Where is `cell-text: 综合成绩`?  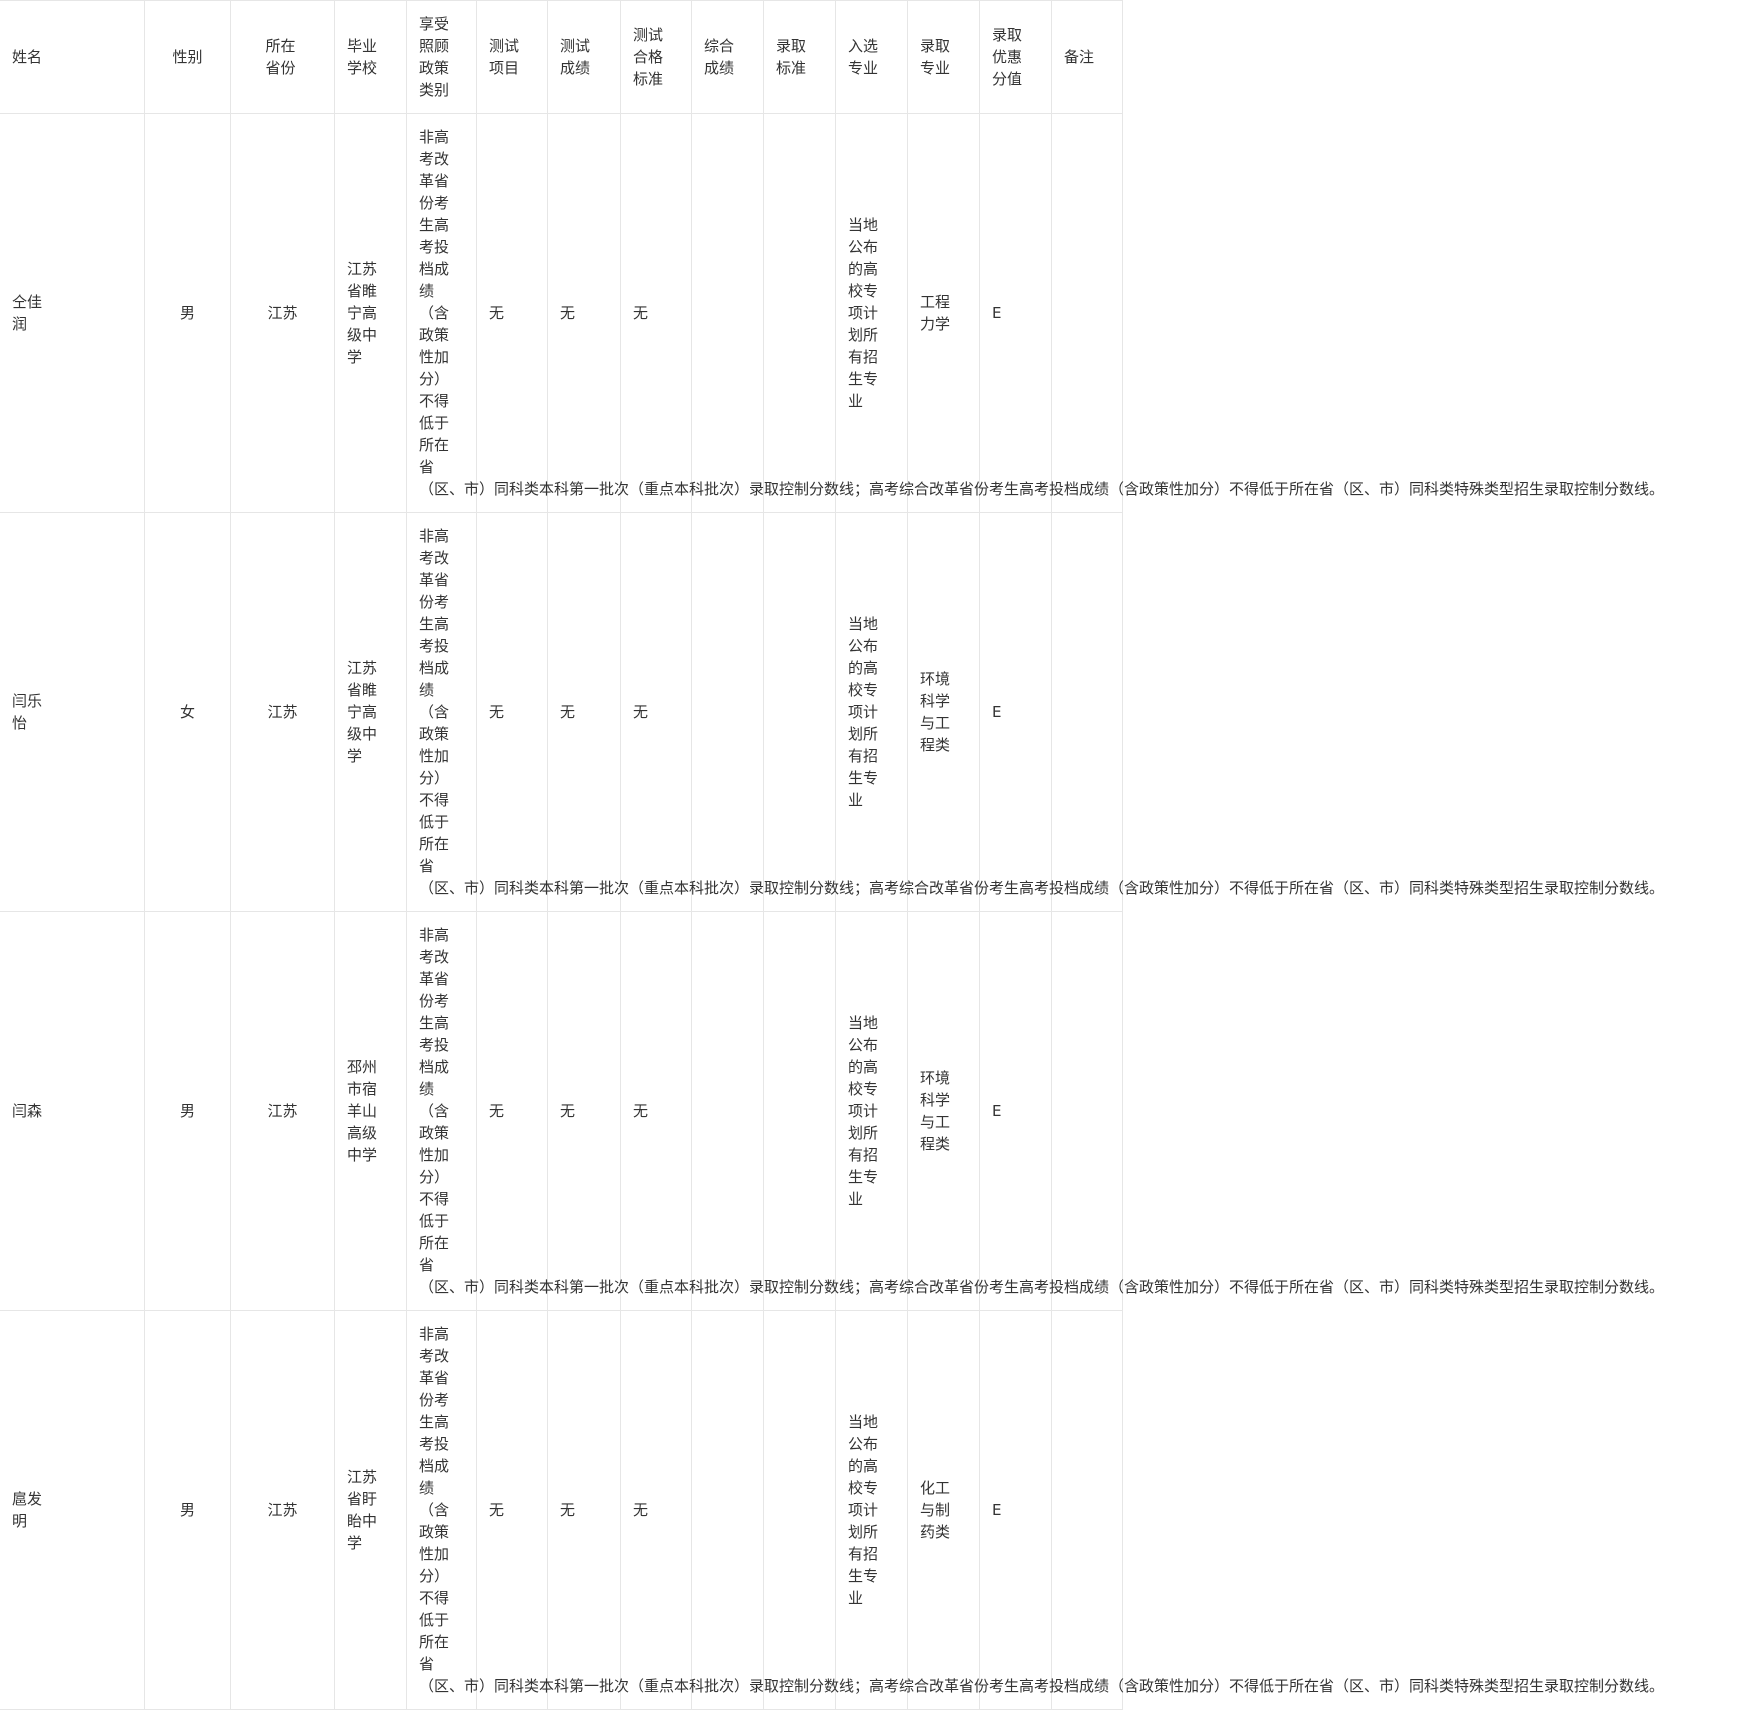 cell-text: 综合成绩 is located at coordinates (719, 57).